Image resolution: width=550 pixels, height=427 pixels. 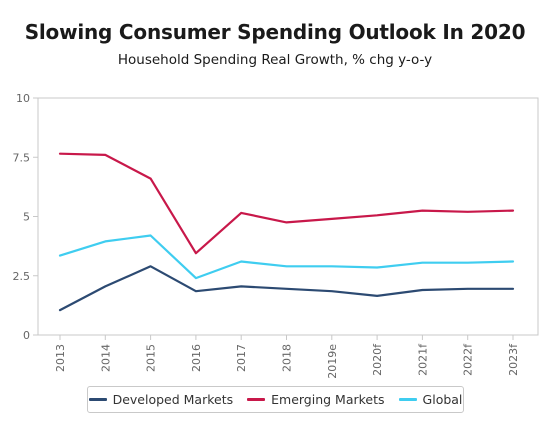 What do you see at coordinates (442, 399) in the screenshot?
I see `legend-label: Global` at bounding box center [442, 399].